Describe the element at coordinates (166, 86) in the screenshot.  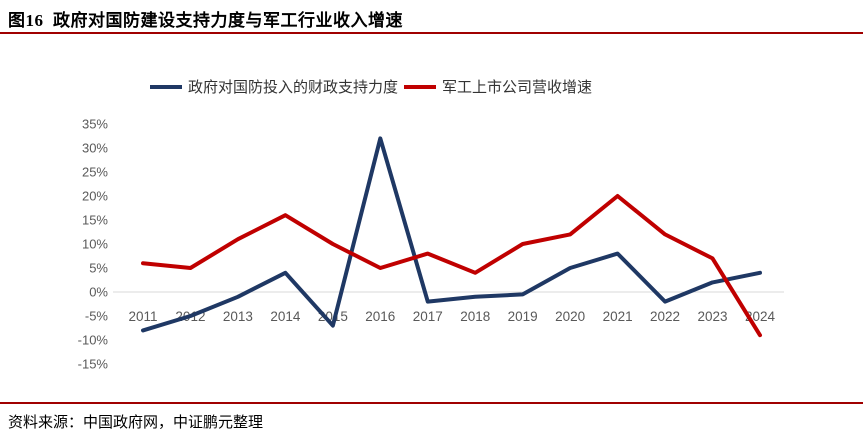
I see `legend-line-swatch-navy` at that location.